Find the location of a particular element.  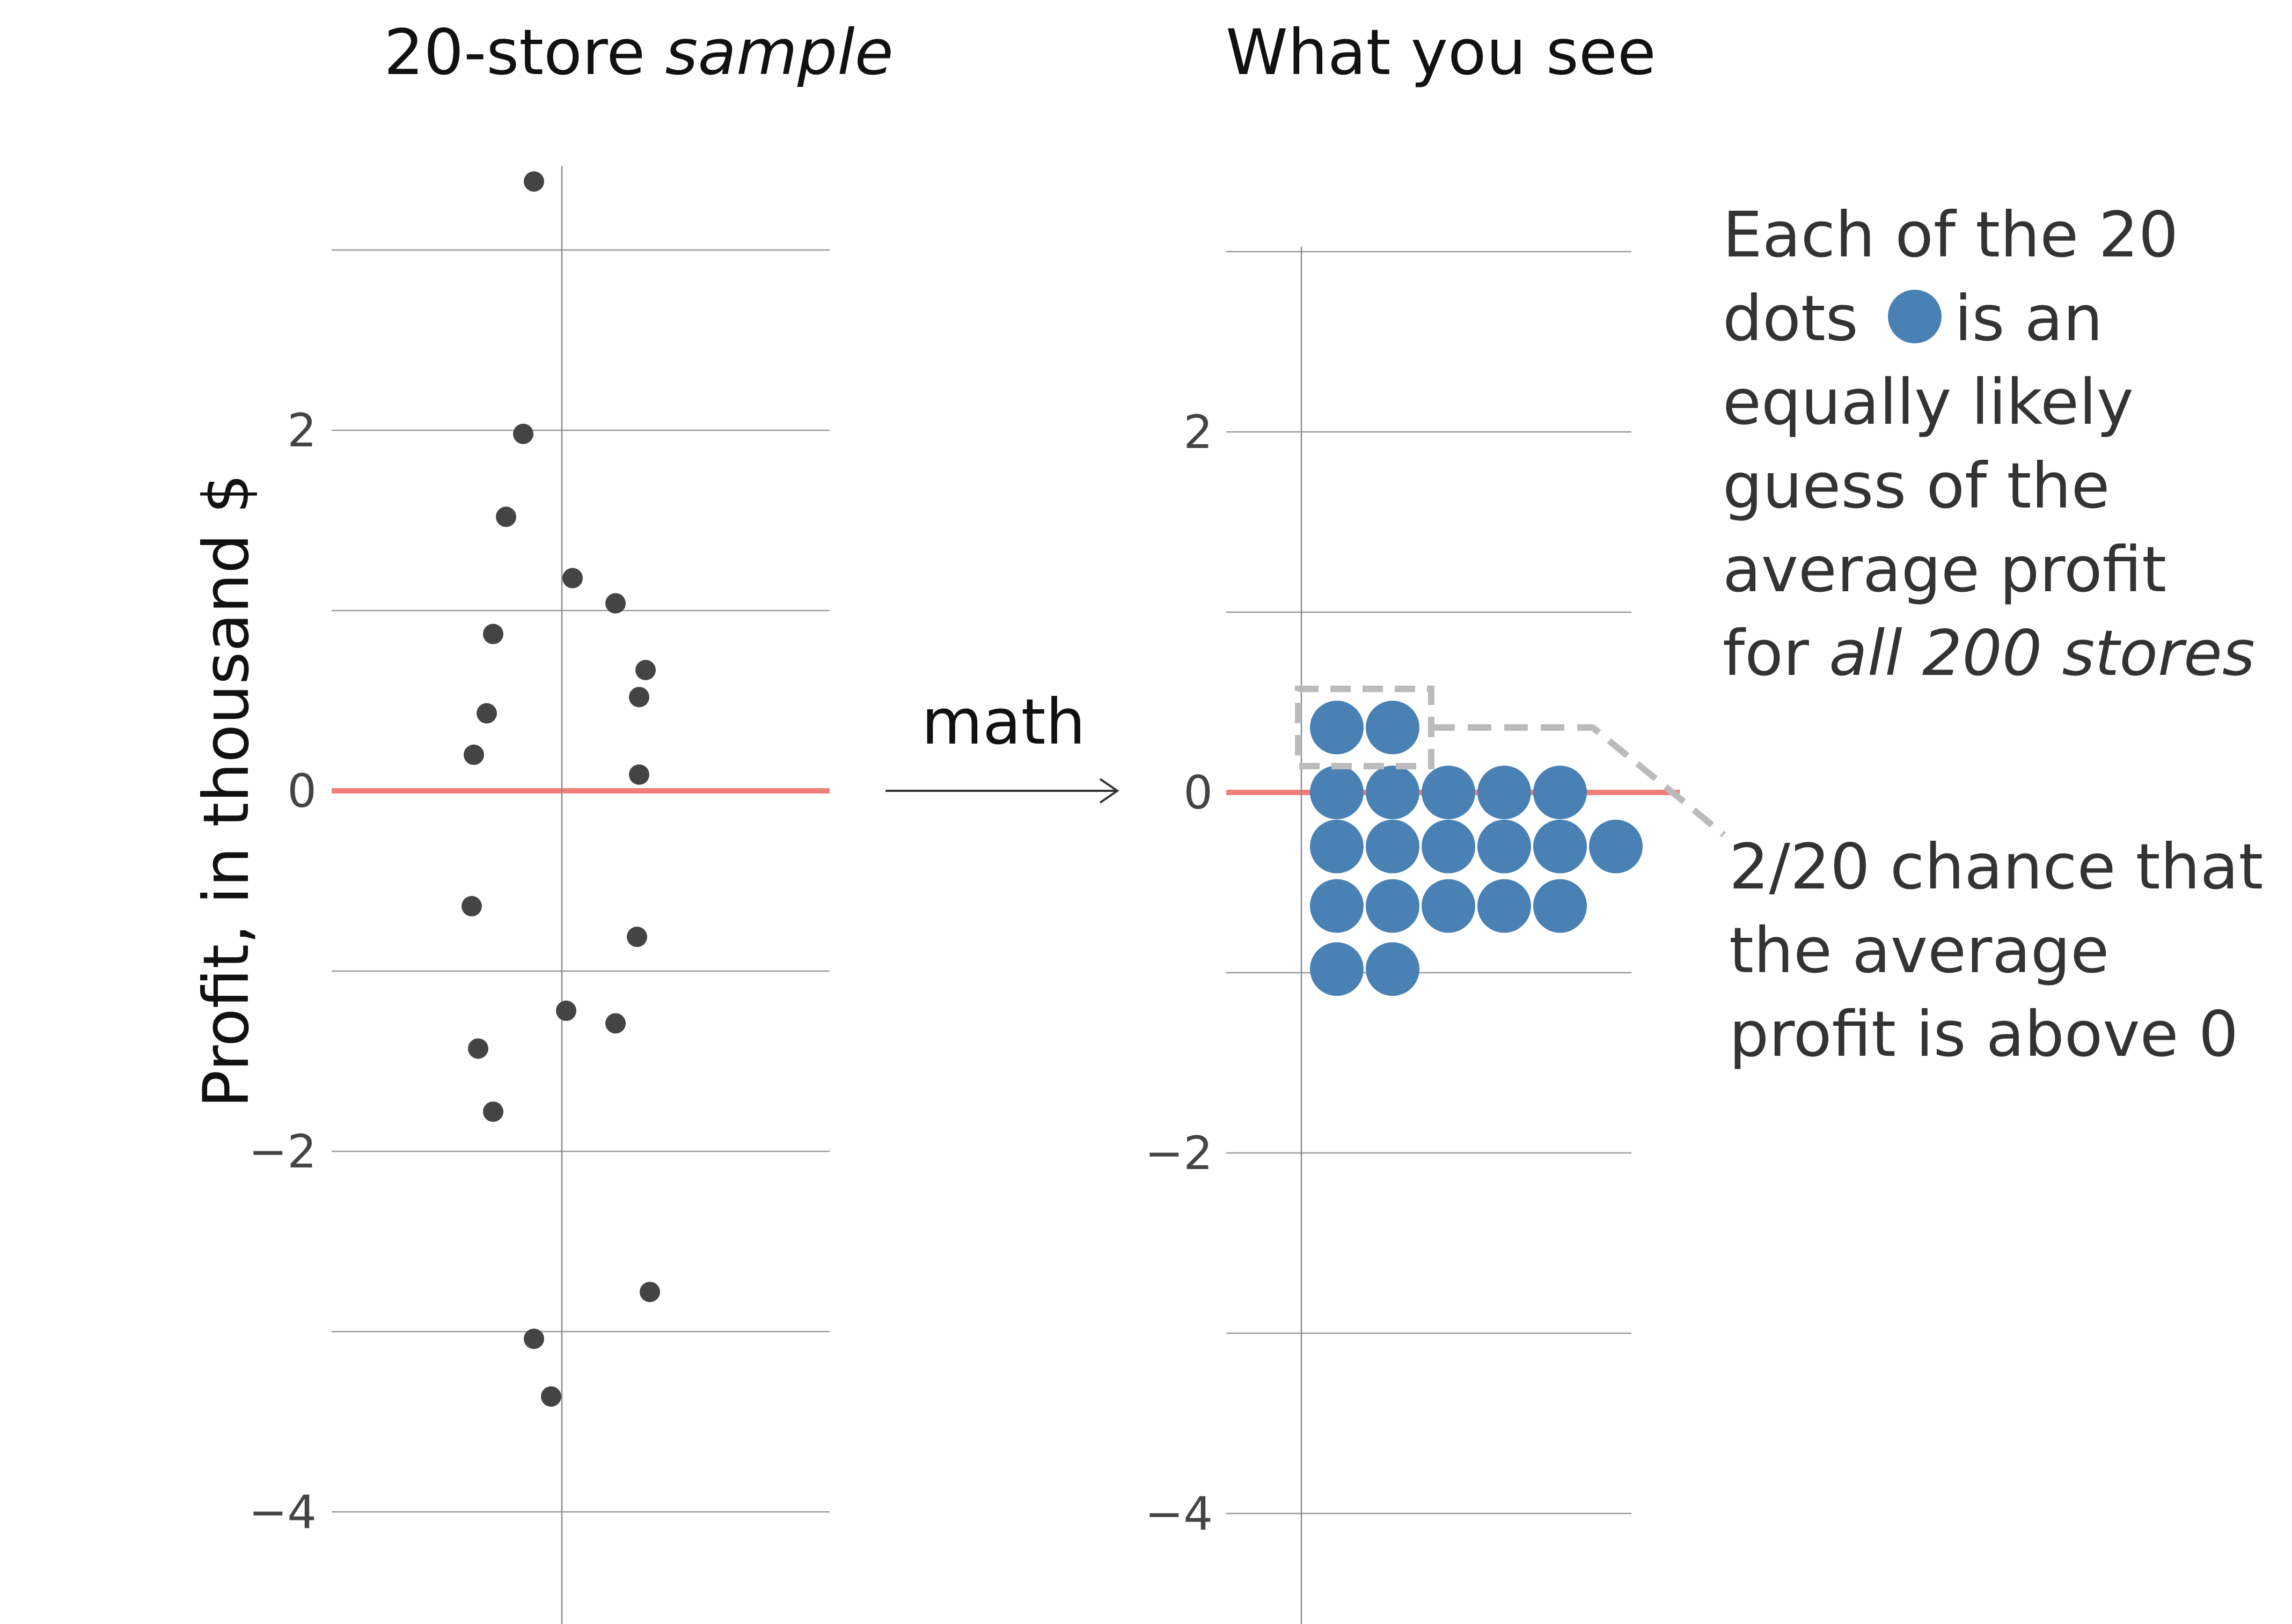

legend-note-line-2b: is an is located at coordinates (2029, 318).